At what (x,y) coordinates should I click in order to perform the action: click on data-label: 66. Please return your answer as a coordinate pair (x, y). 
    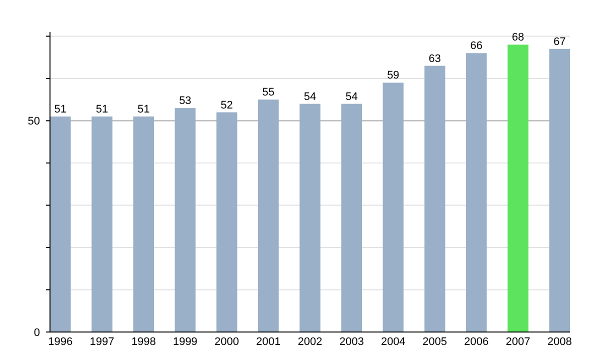
    Looking at the image, I should click on (476, 46).